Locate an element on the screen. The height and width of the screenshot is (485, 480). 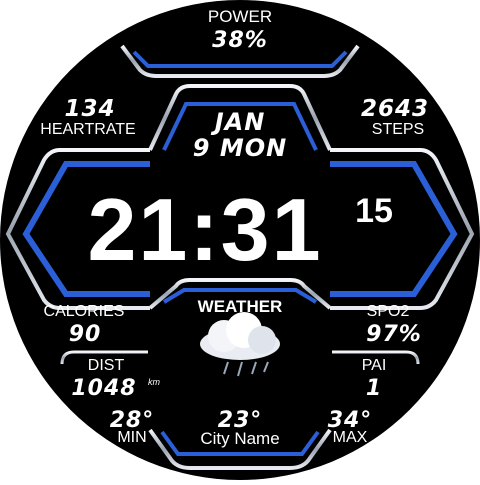
temp-max-value: 34° is located at coordinates (350, 420).